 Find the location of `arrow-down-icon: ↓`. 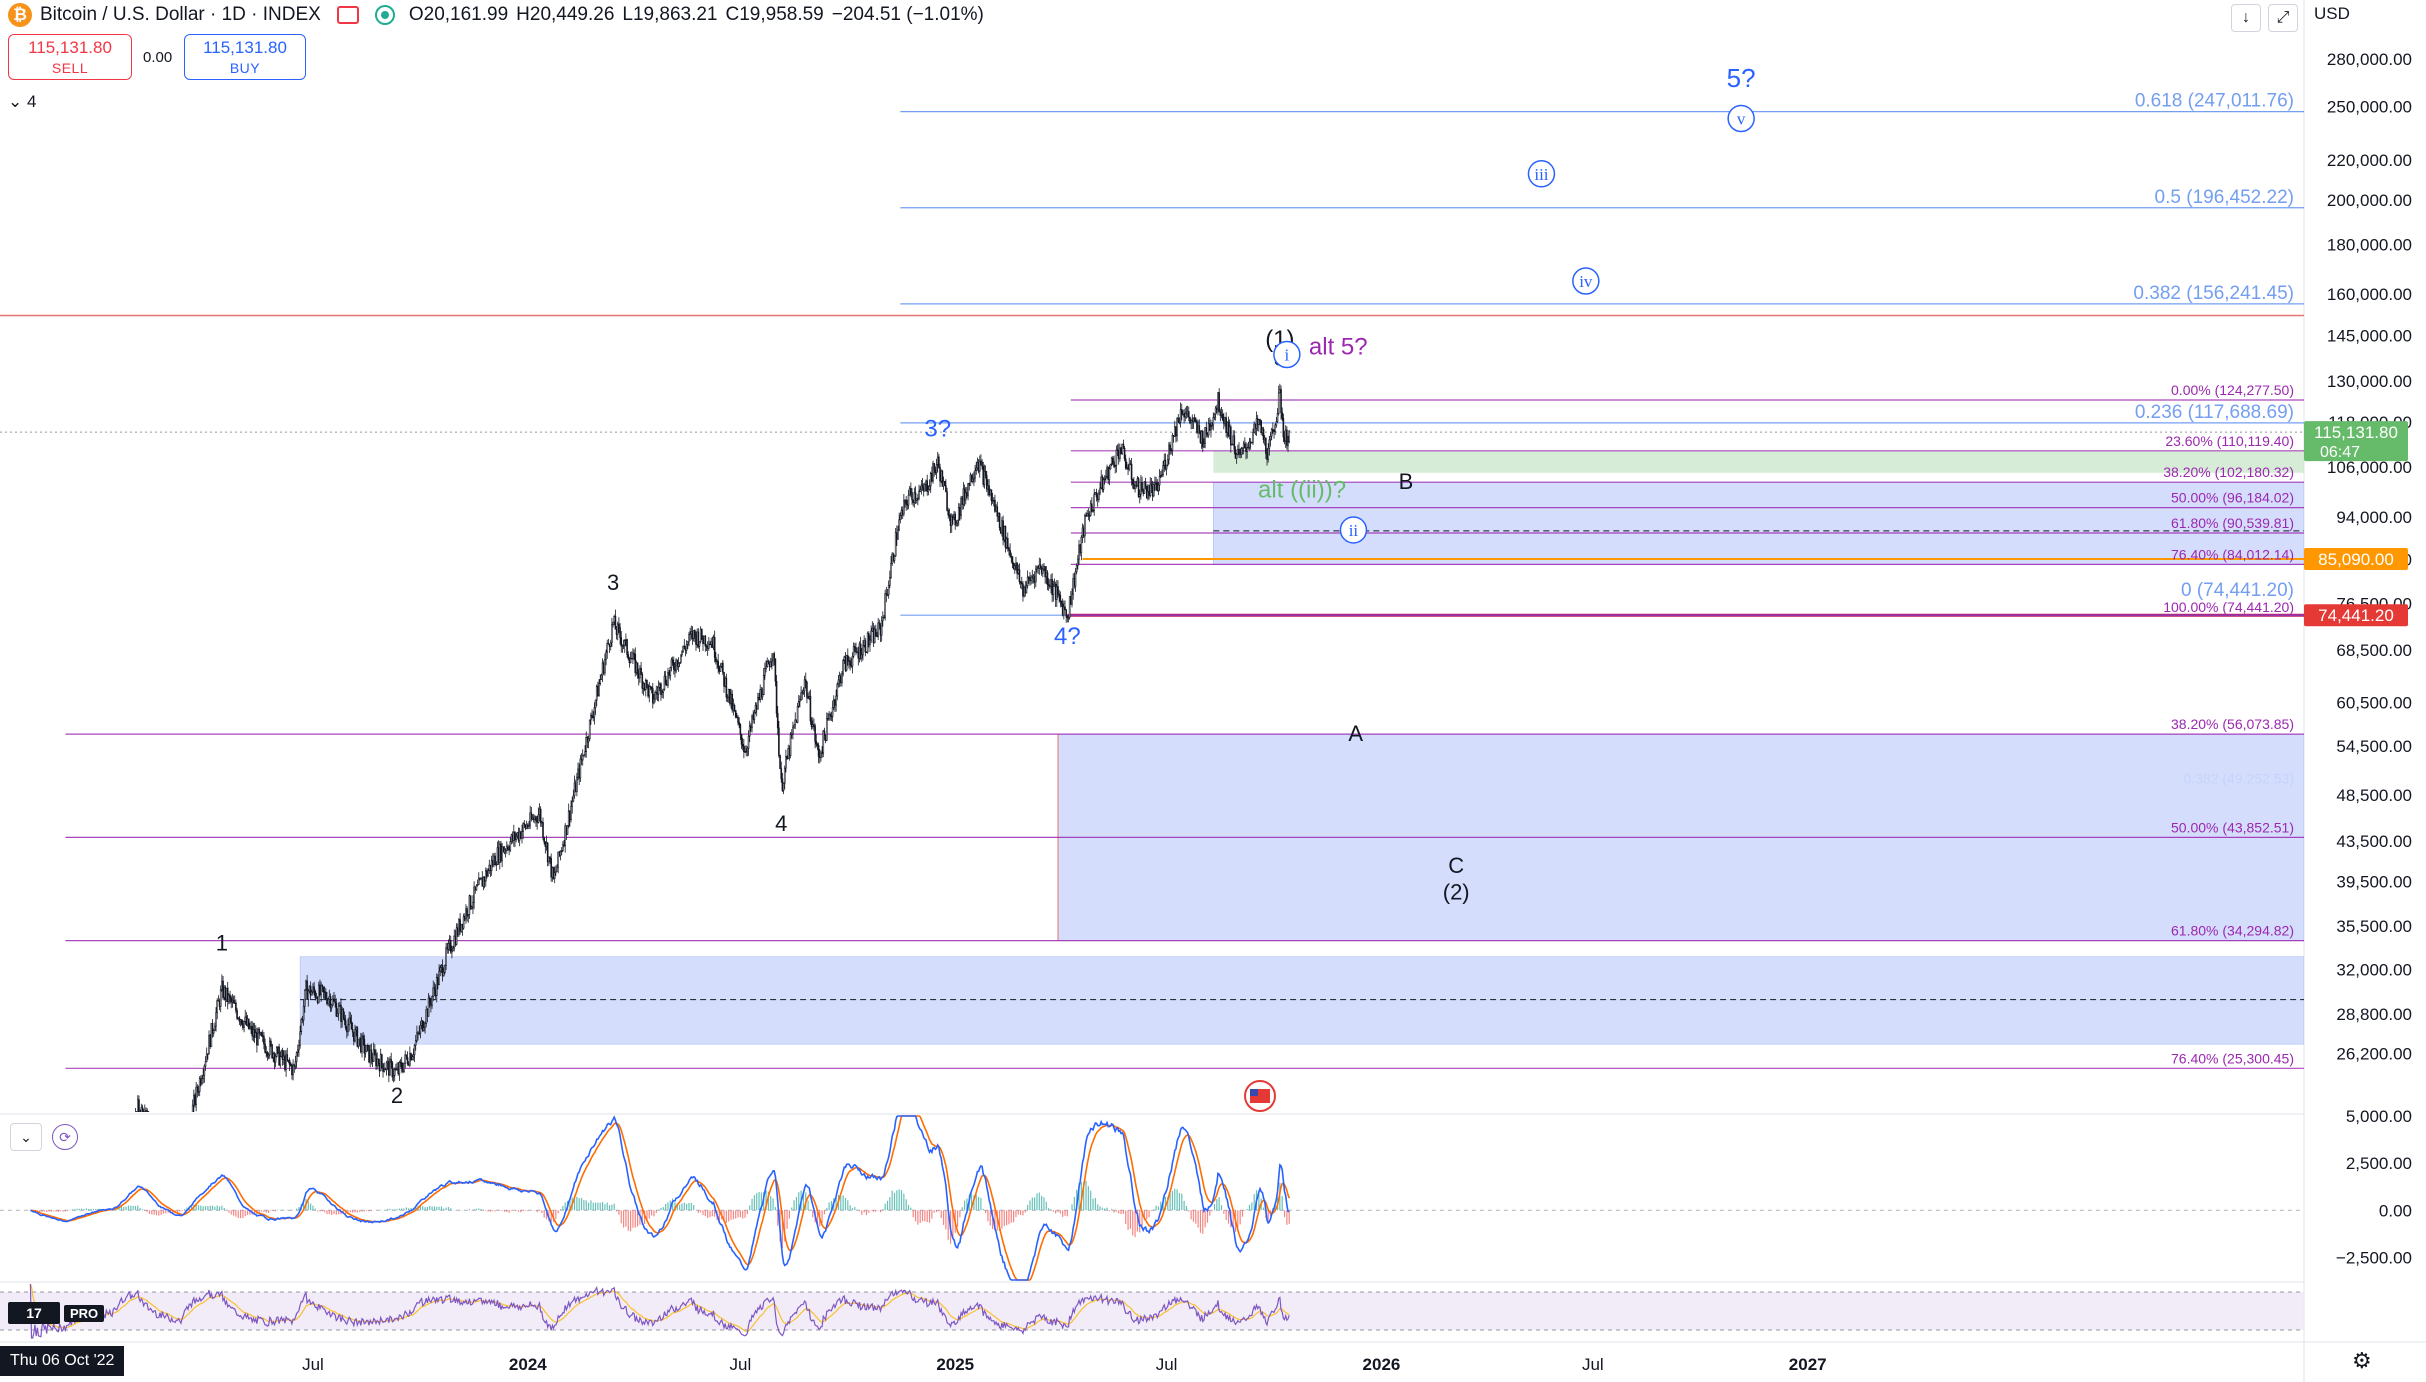

arrow-down-icon: ↓ is located at coordinates (2246, 18).